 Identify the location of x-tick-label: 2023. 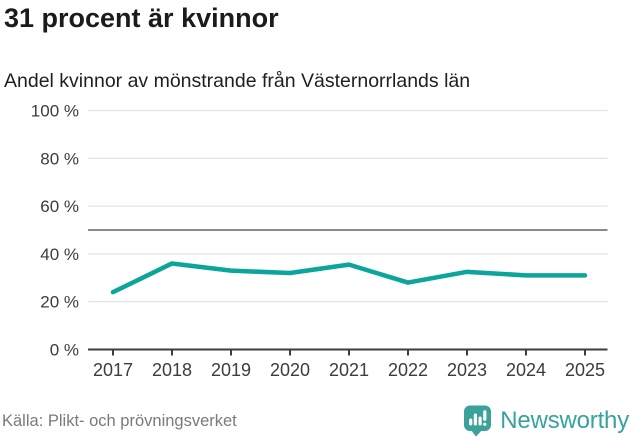
(467, 370).